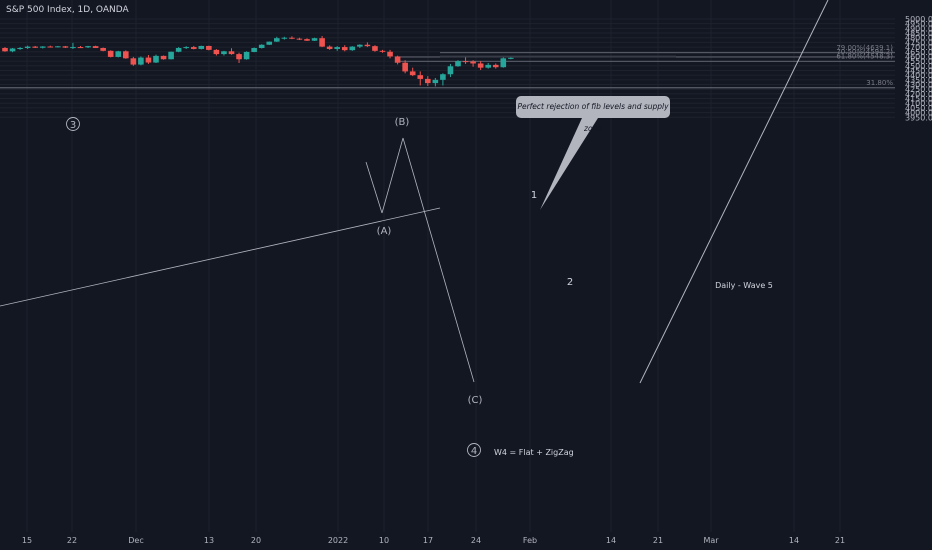 This screenshot has width=932, height=550. What do you see at coordinates (433, 540) in the screenshot?
I see `time-axis: 15 22 Dec 13 20 2022 10 17 24 Feb 14 21 Mar 14 21` at bounding box center [433, 540].